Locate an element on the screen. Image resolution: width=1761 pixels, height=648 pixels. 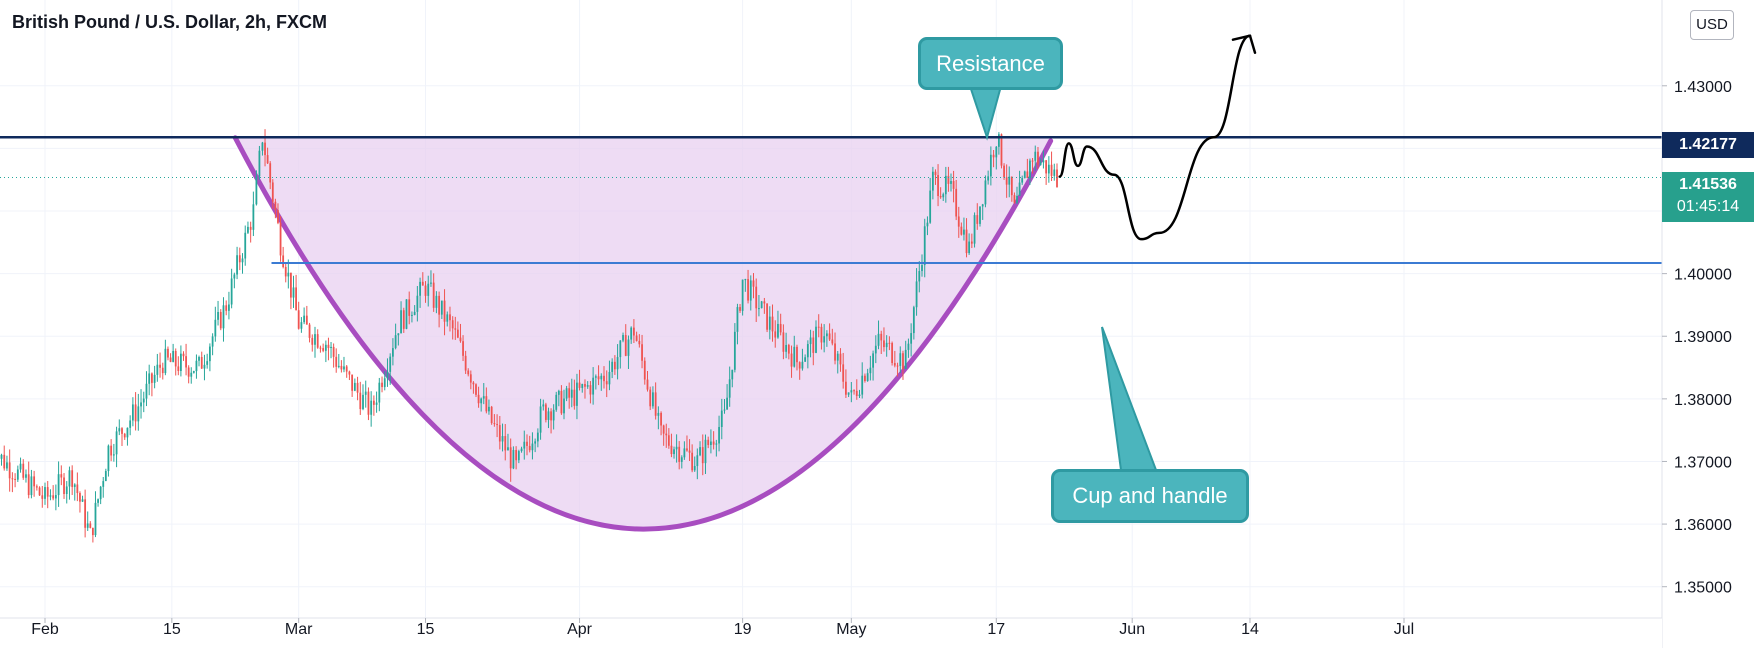
price-tick-label: 1.37000 is located at coordinates (1703, 462).